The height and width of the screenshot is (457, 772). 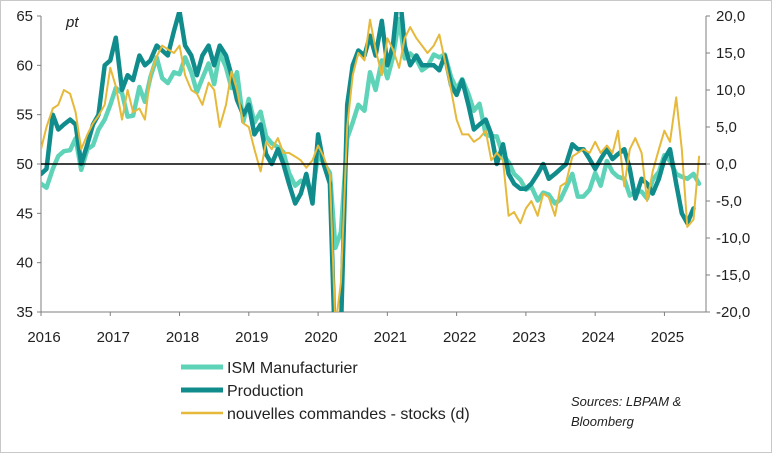 I want to click on x-tick-label: 2017, so click(x=113, y=337).